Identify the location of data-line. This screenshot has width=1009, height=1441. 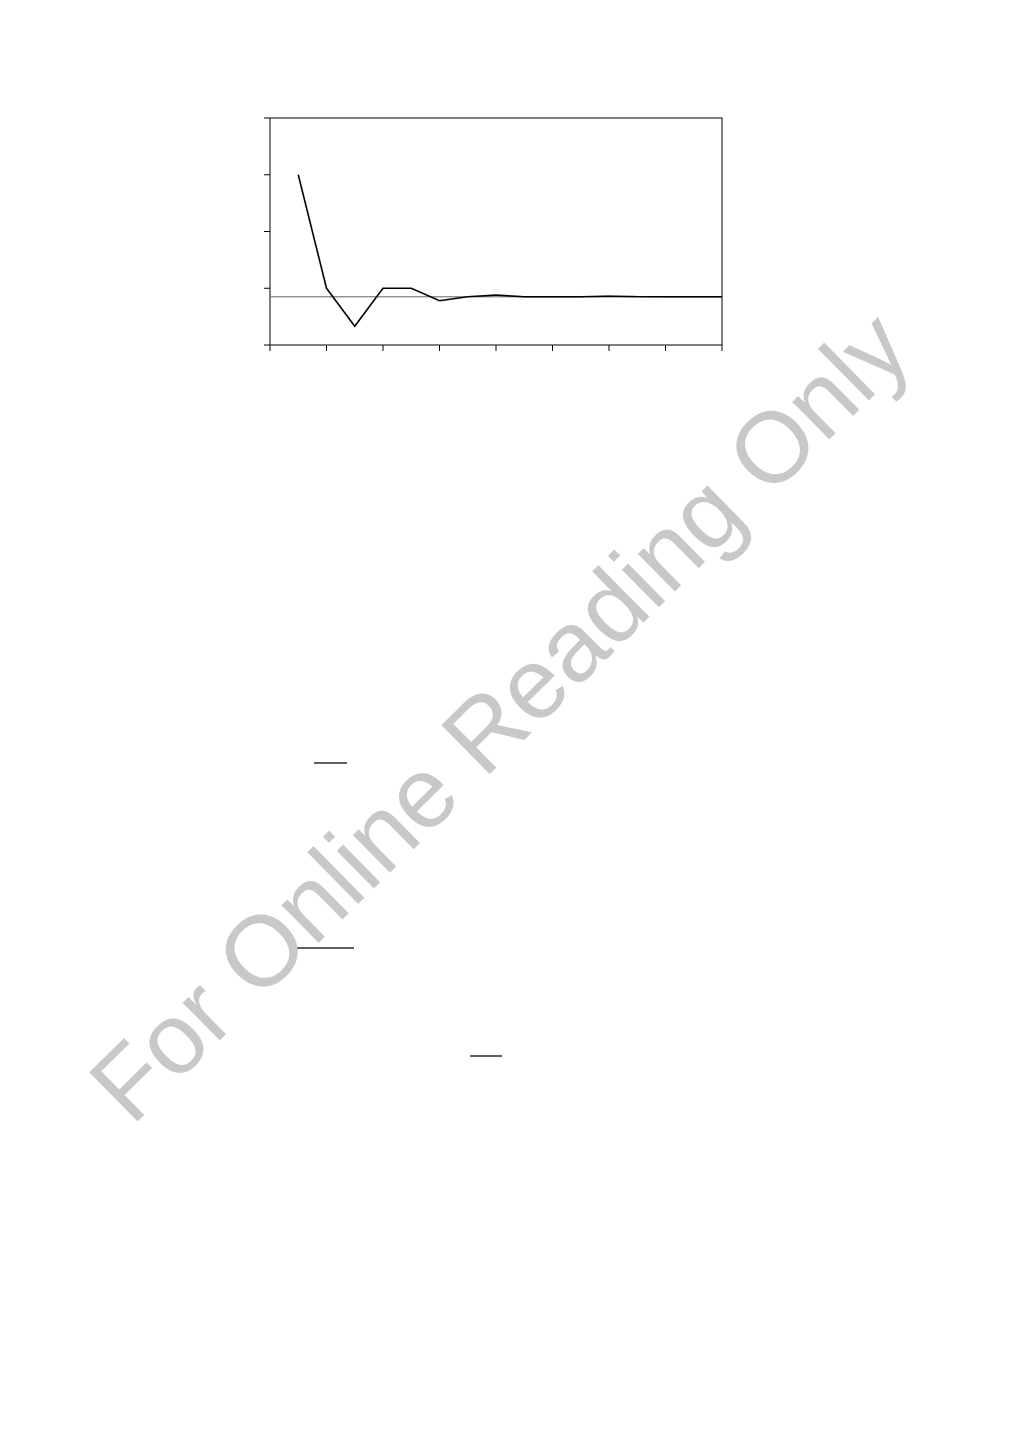
(509, 251).